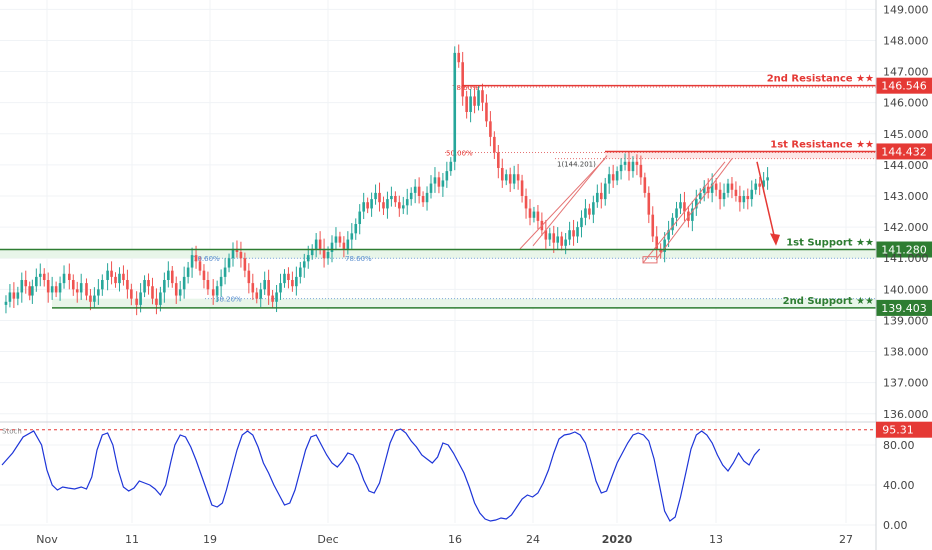 The width and height of the screenshot is (932, 550). I want to click on stoch-tick-label: 0.00, so click(895, 525).